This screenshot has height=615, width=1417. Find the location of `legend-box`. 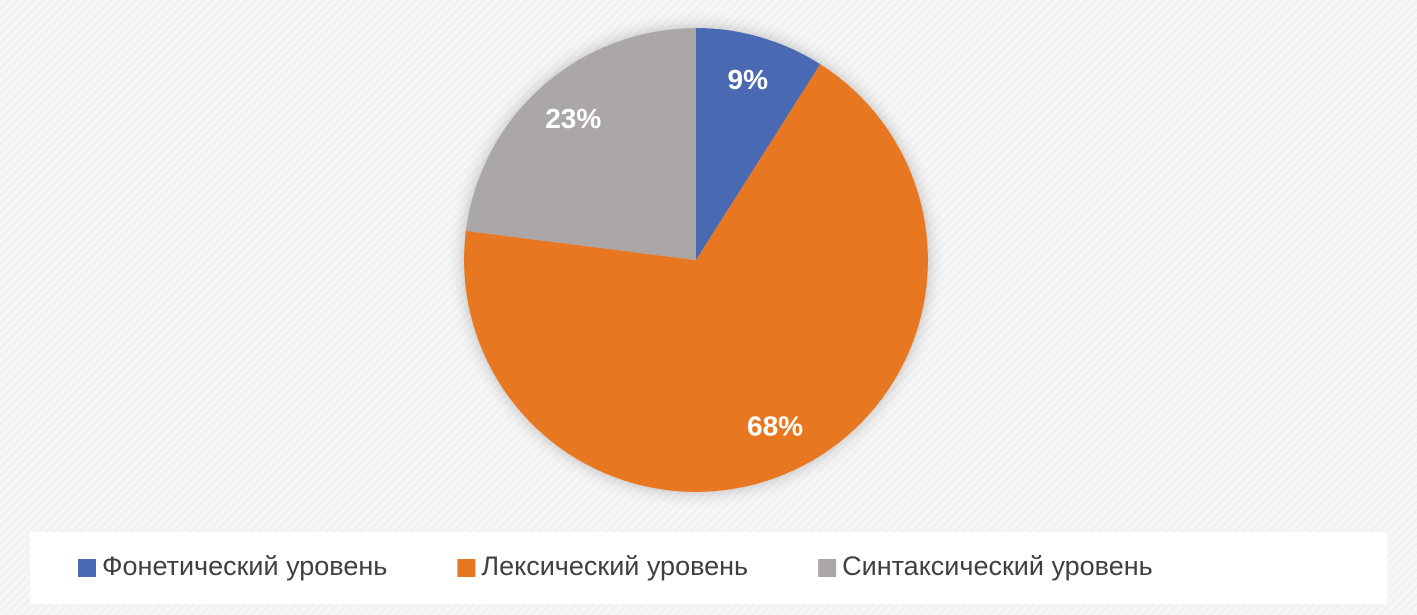

legend-box is located at coordinates (708, 568).